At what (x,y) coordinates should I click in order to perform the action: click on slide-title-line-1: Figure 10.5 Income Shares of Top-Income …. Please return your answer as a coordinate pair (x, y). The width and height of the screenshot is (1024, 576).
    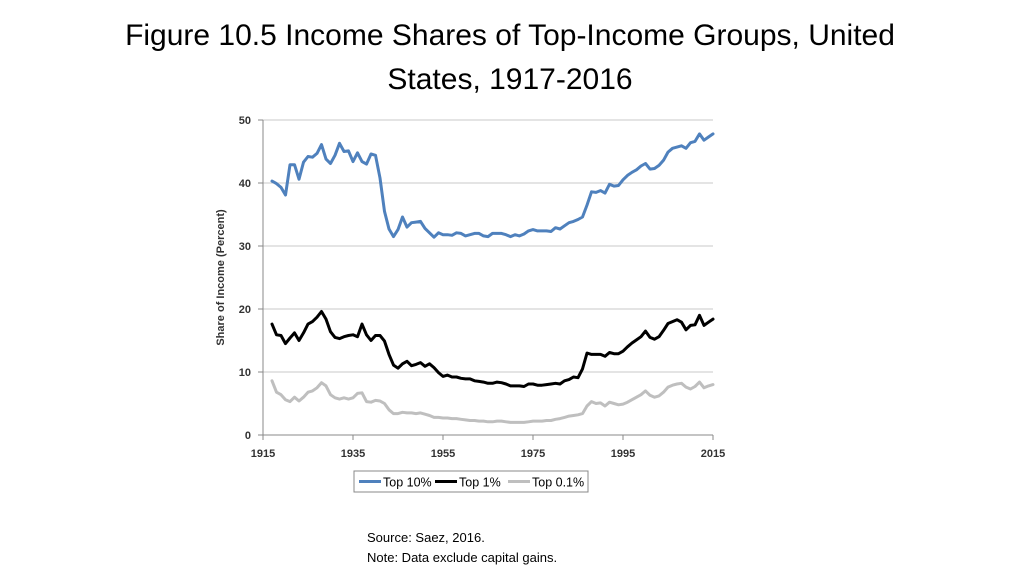
    Looking at the image, I should click on (510, 35).